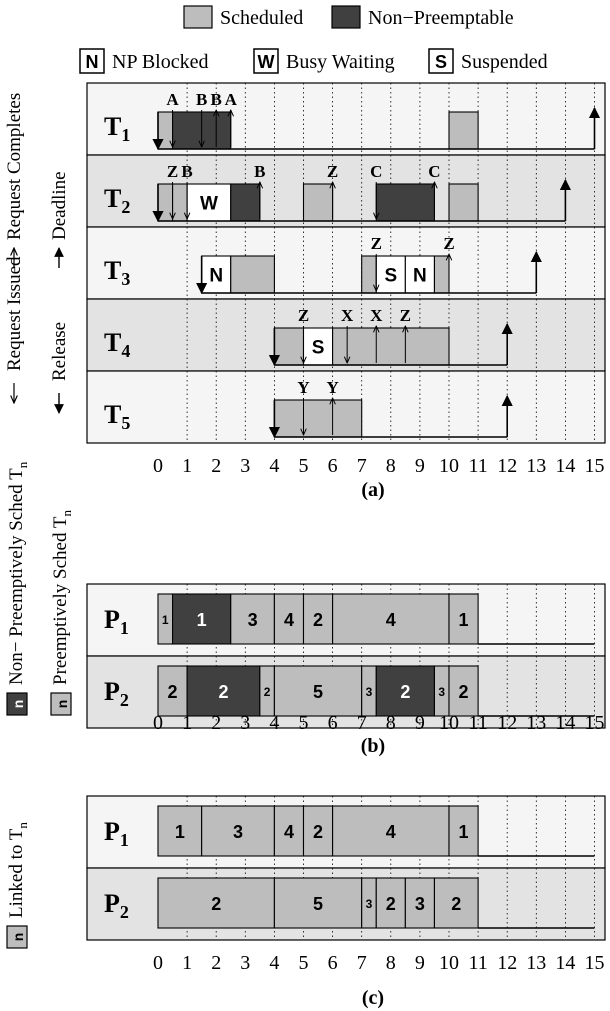  I want to click on resource-label: C, so click(376, 171).